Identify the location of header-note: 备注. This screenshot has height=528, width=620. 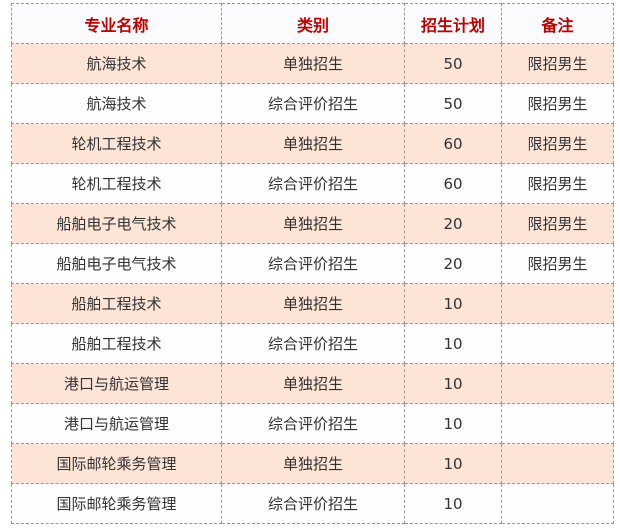
(557, 23).